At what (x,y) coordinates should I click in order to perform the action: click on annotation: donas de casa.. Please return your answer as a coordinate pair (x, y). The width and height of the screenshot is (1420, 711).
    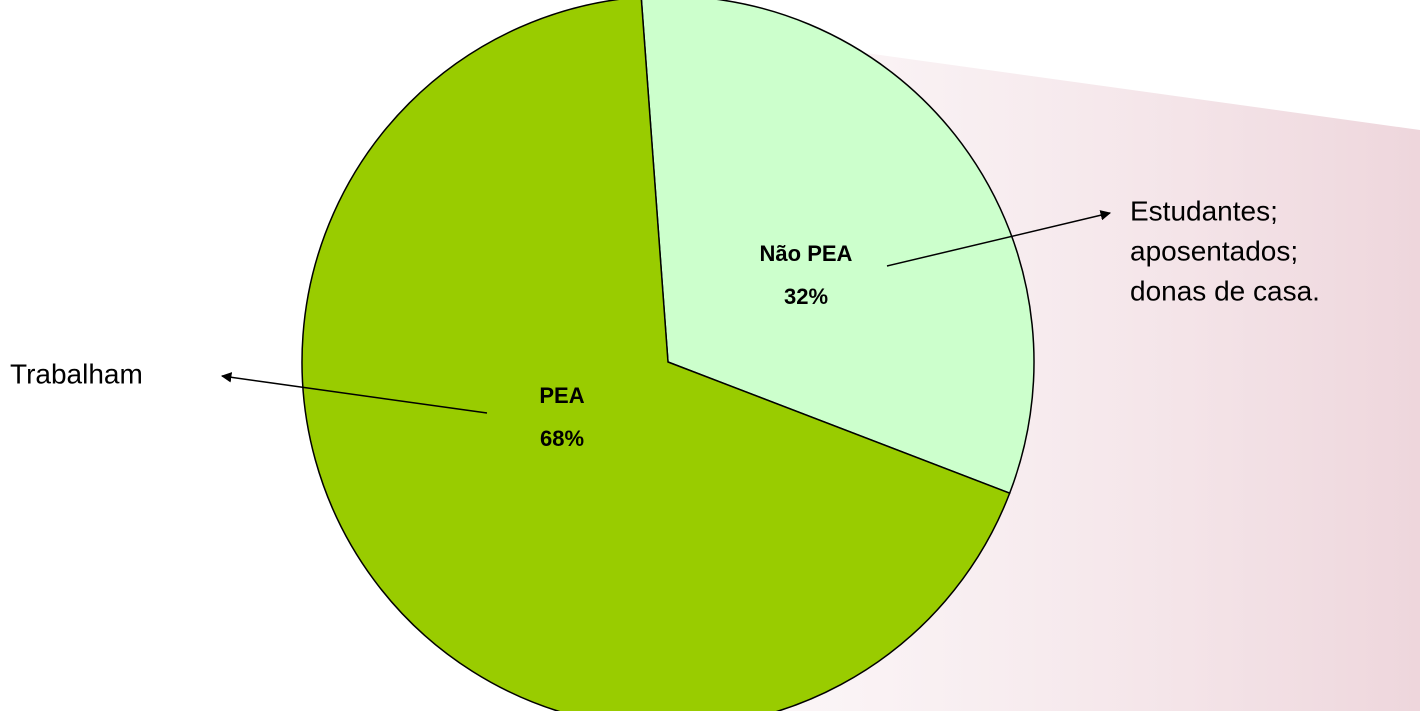
    Looking at the image, I should click on (1225, 290).